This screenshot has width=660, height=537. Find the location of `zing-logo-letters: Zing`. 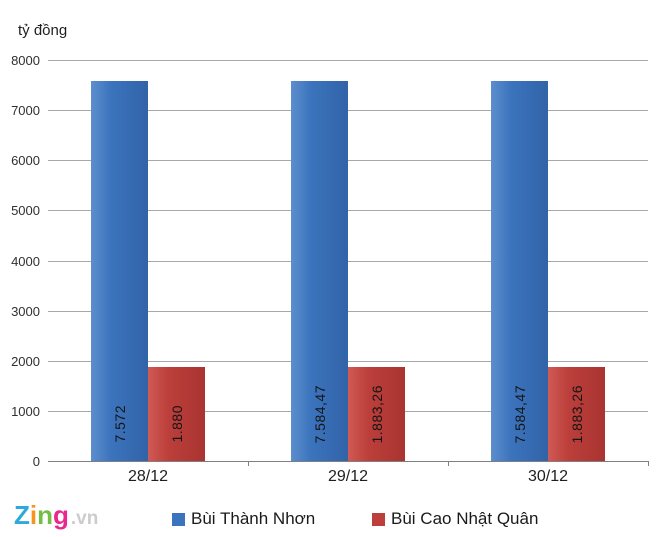

zing-logo-letters: Zing is located at coordinates (41, 515).